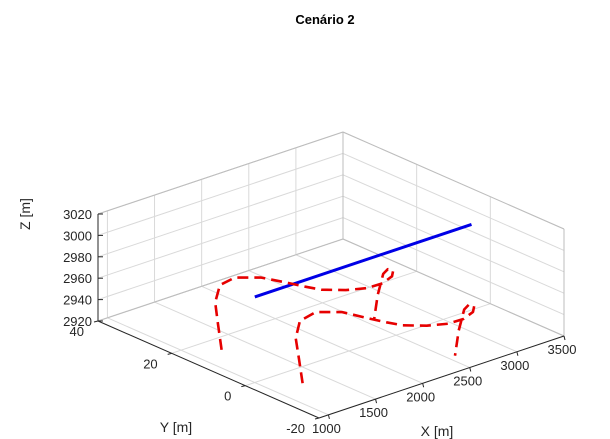  I want to click on z-tick-label: 3020, so click(77, 214).